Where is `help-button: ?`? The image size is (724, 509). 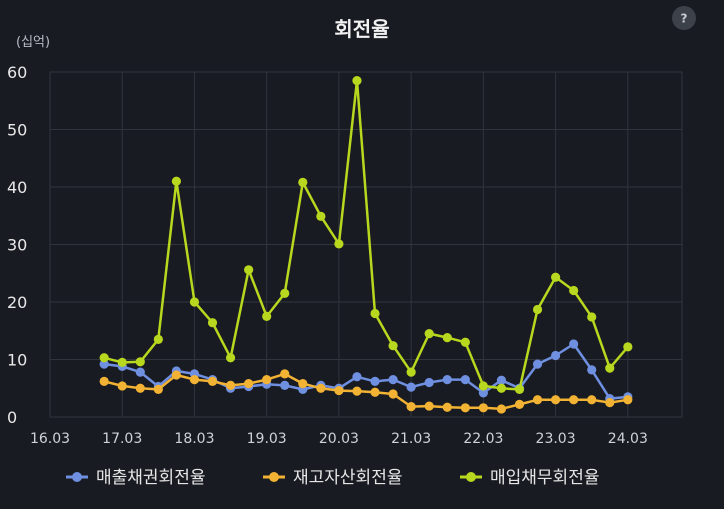 help-button: ? is located at coordinates (684, 18).